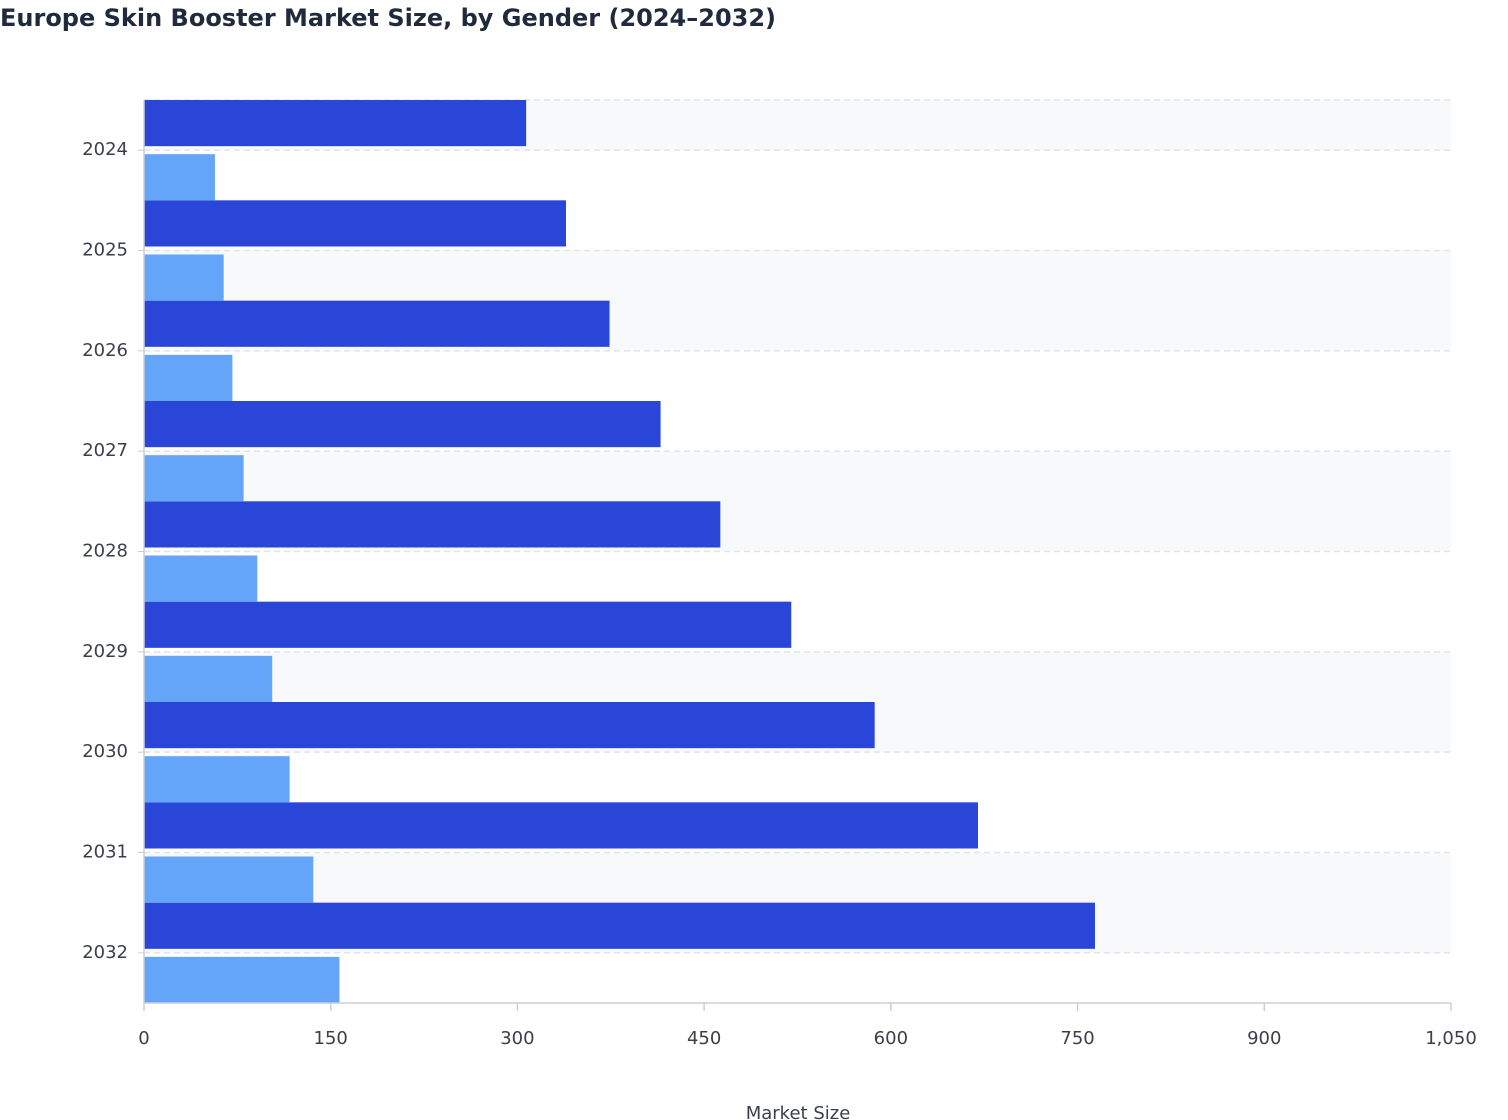 The height and width of the screenshot is (1120, 1508). I want to click on y-tick-label: 2029, so click(105, 651).